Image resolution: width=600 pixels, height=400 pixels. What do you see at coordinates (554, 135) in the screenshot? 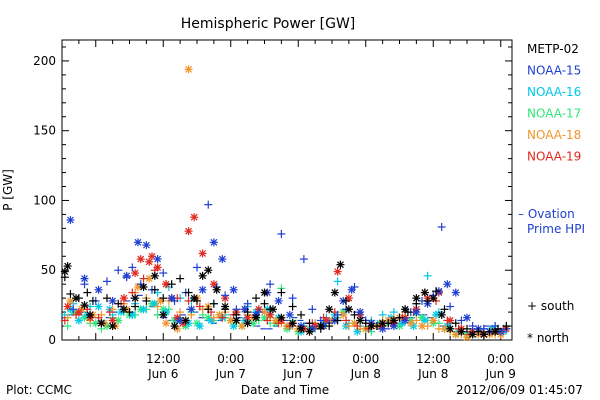
I see `legend-item: NOAA-18` at bounding box center [554, 135].